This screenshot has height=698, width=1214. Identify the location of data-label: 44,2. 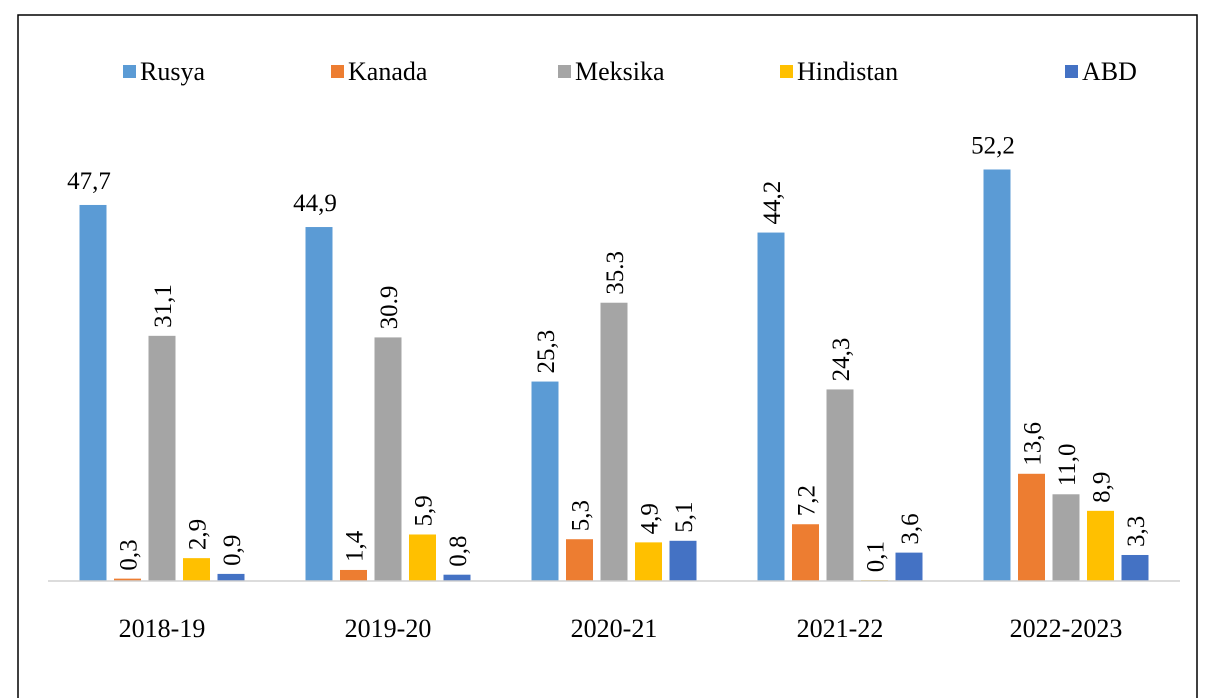
(772, 203).